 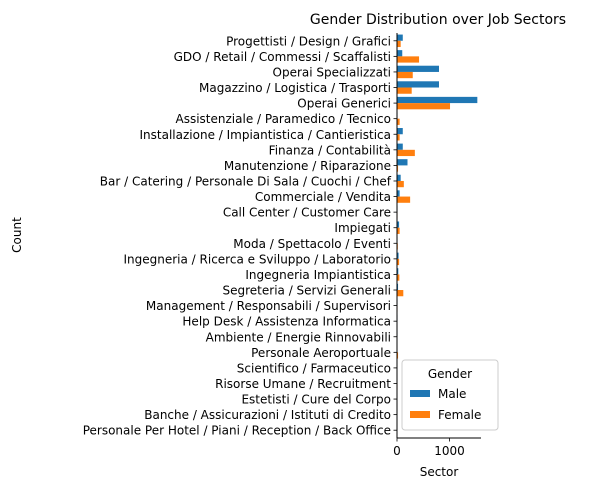 What do you see at coordinates (314, 368) in the screenshot?
I see `category-label: Scientifico / Farmaceutico` at bounding box center [314, 368].